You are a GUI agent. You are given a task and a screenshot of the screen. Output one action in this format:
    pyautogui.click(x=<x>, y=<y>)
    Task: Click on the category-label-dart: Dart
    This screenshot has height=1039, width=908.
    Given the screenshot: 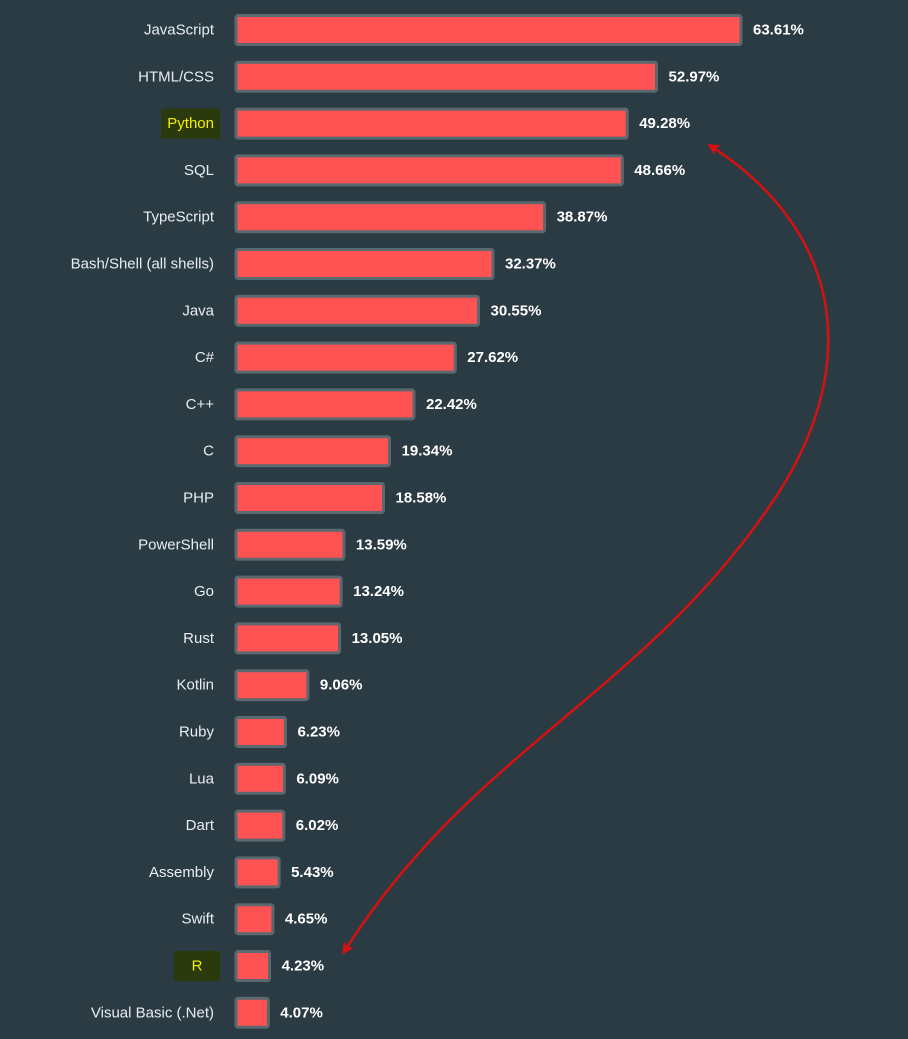 What is the action you would take?
    pyautogui.click(x=200, y=825)
    